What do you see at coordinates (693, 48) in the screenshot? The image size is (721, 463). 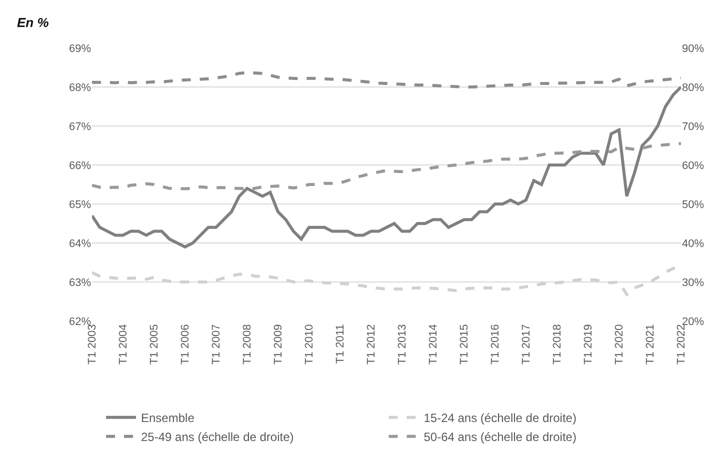 I see `y2-tick-label: 90%` at bounding box center [693, 48].